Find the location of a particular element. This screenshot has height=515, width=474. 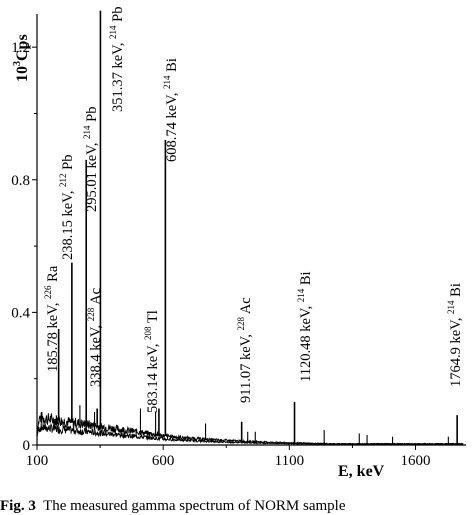

peak-label-energy: 1120.48 keV, is located at coordinates (306, 342).